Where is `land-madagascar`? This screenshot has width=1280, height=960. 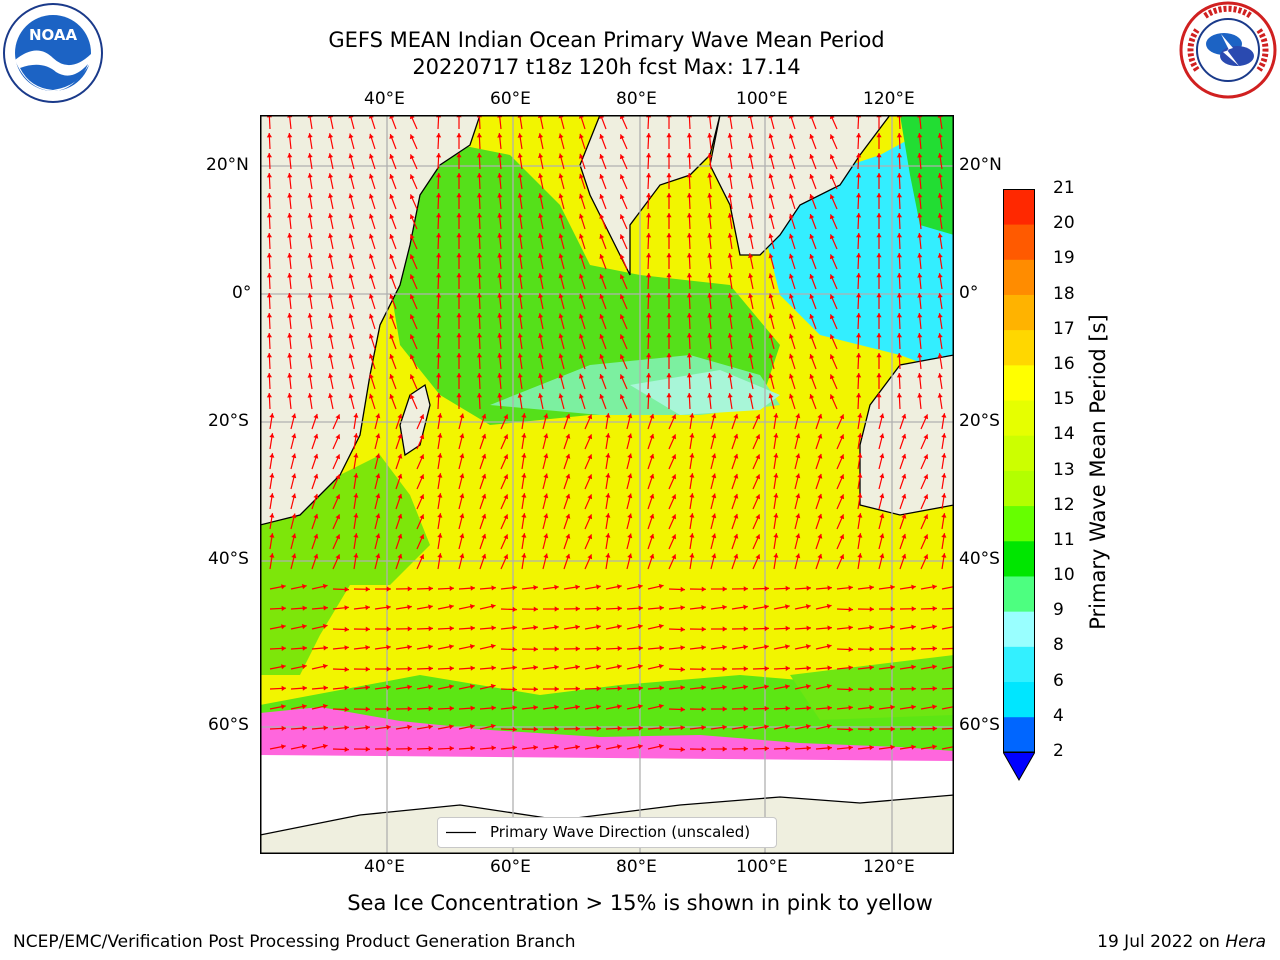 land-madagascar is located at coordinates (415, 420).